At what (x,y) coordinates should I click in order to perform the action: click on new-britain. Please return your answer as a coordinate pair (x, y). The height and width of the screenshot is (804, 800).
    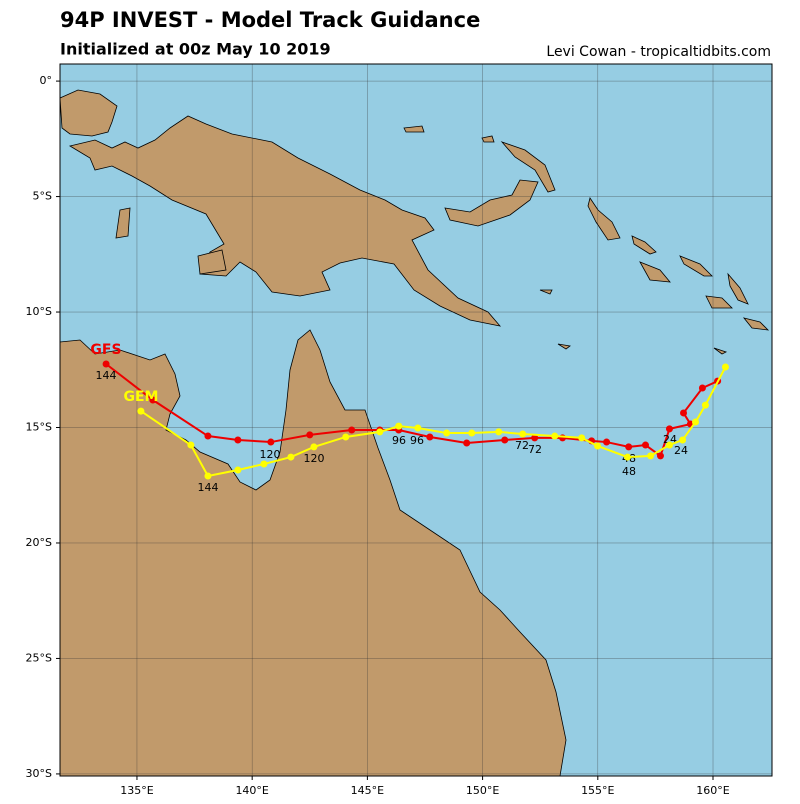
    Looking at the image, I should click on (491, 203).